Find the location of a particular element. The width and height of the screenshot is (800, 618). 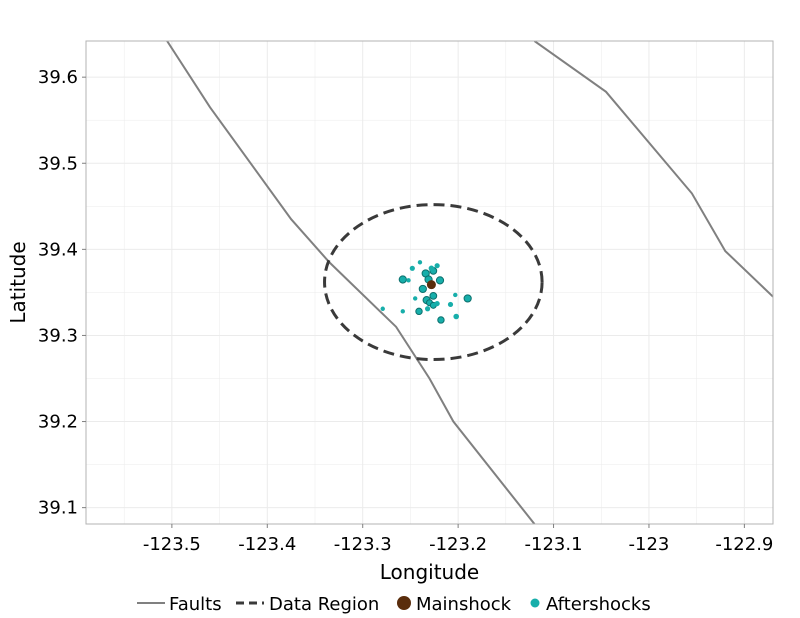

legend-label-faults: Faults is located at coordinates (195, 604).